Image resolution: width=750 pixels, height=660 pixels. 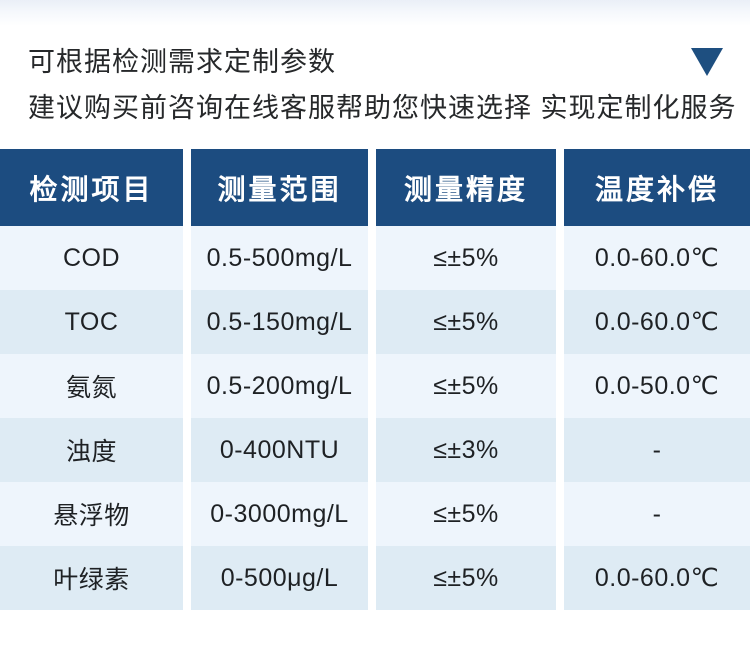 What do you see at coordinates (279, 578) in the screenshot?
I see `table-cell: 0-500μg/L` at bounding box center [279, 578].